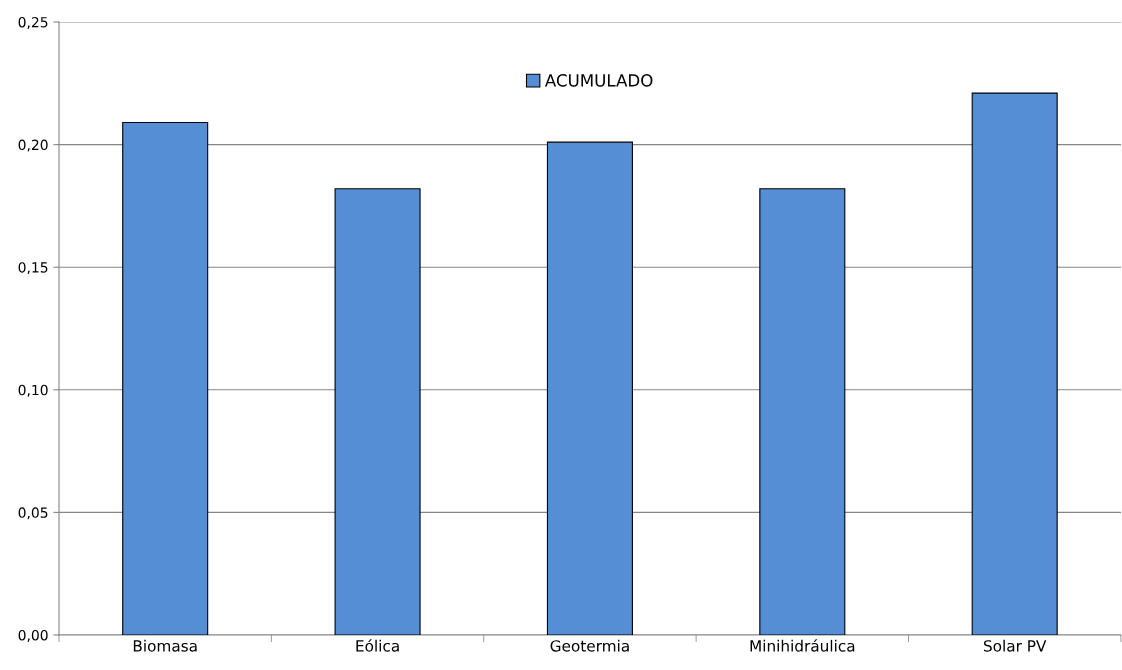 This screenshot has width=1122, height=670. What do you see at coordinates (1015, 645) in the screenshot?
I see `x-tick-label: Solar PV` at bounding box center [1015, 645].